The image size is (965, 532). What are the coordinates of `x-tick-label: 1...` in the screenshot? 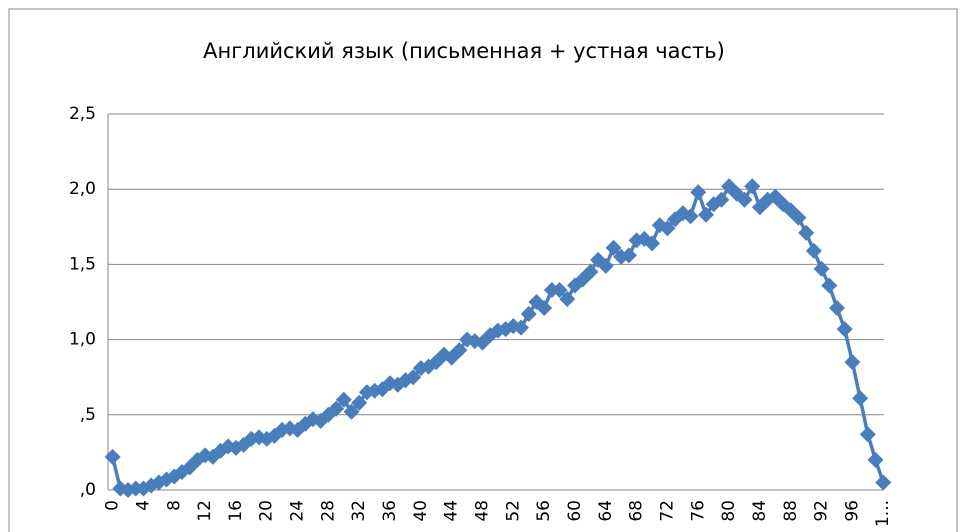 It's located at (883, 513).